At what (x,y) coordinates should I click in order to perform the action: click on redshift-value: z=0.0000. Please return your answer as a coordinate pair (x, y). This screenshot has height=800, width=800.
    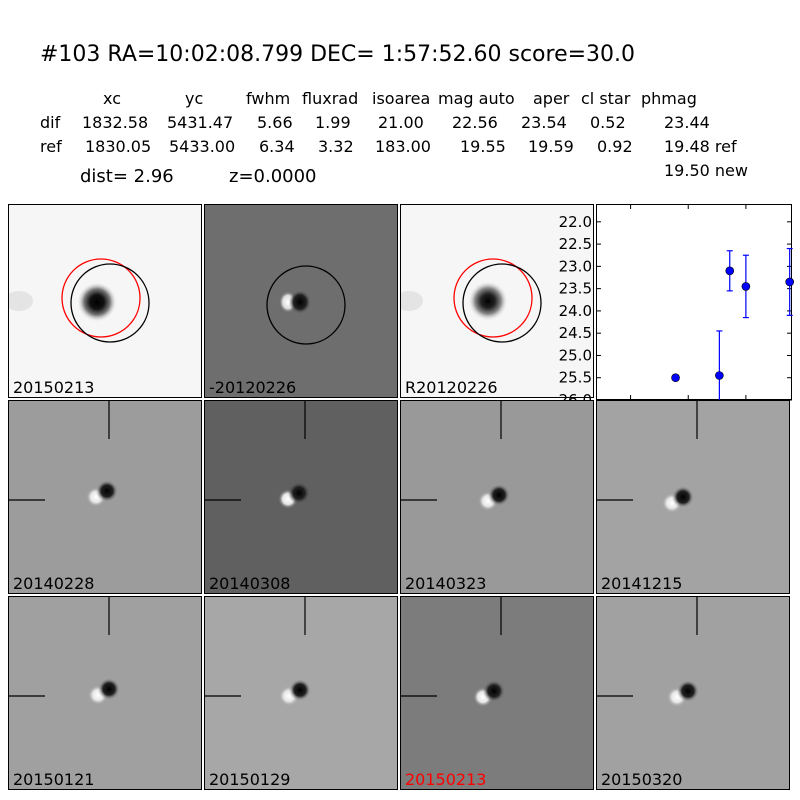
    Looking at the image, I should click on (273, 176).